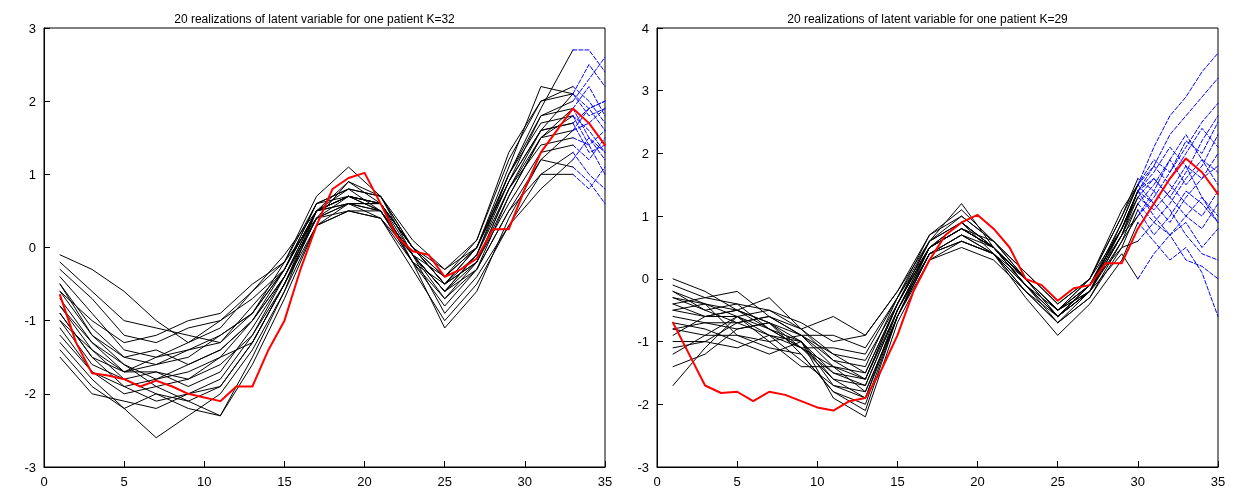 Image resolution: width=1234 pixels, height=493 pixels. What do you see at coordinates (645, 28) in the screenshot?
I see `y-tick-label: 4` at bounding box center [645, 28].